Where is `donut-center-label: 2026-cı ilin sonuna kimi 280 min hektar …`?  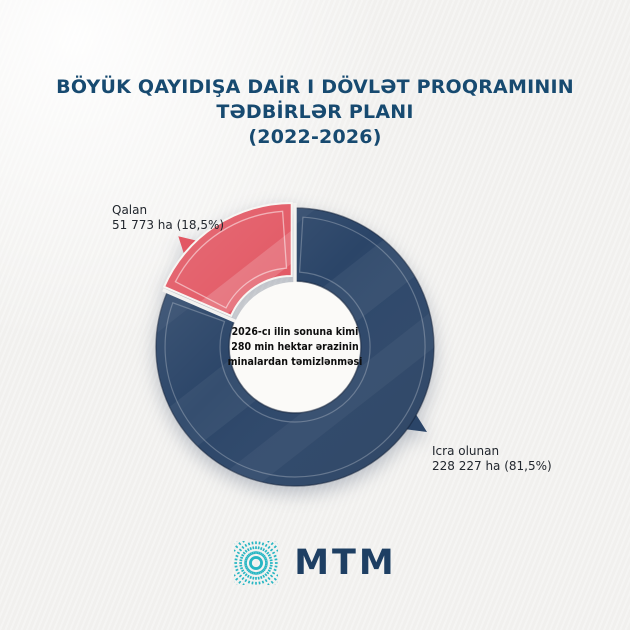
donut-center-label: 2026-cı ilin sonuna kimi 280 min hektar … is located at coordinates (295, 346).